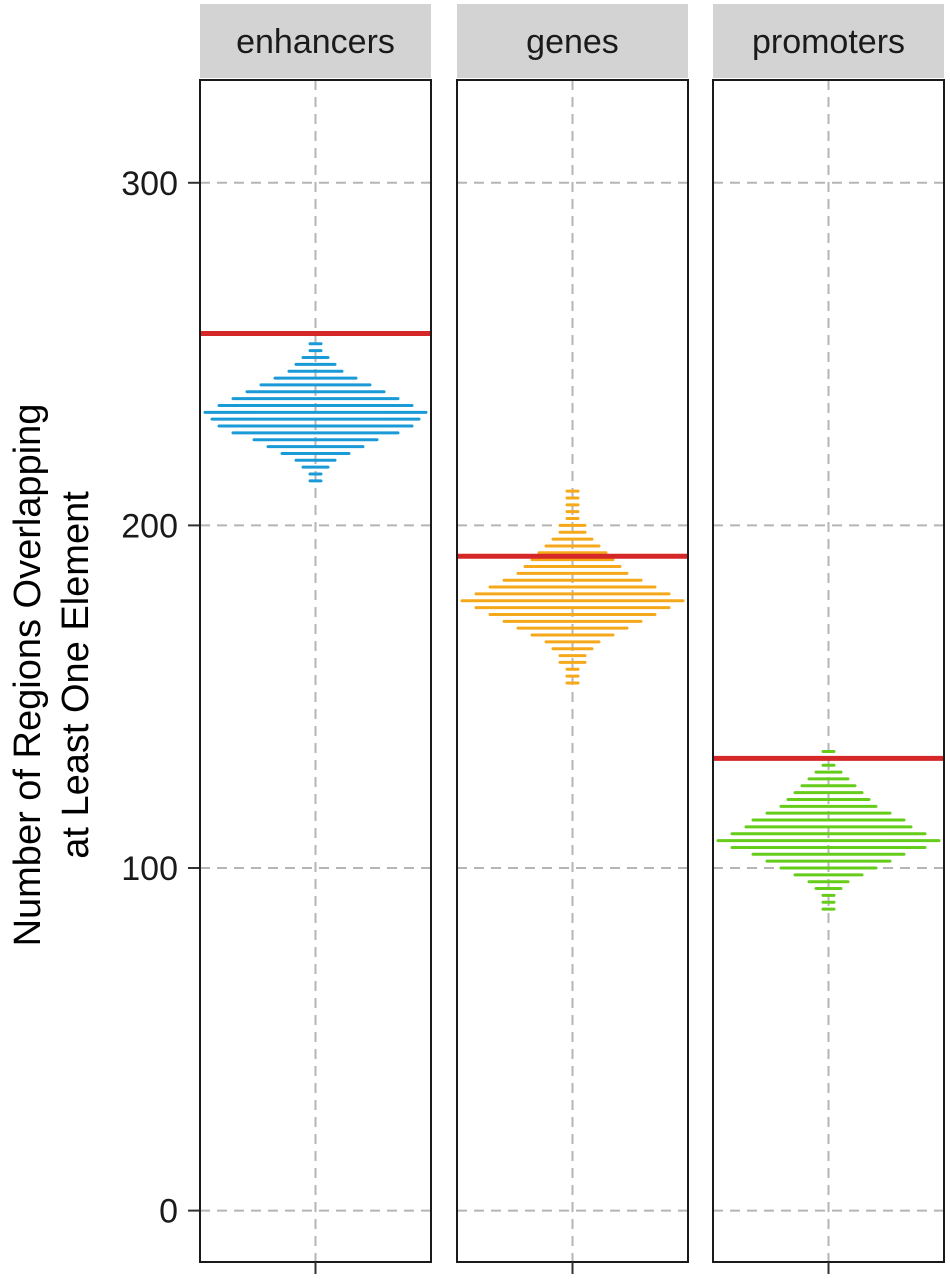 This screenshot has height=1280, width=950. What do you see at coordinates (168, 1212) in the screenshot?
I see `y-tick-label: 0` at bounding box center [168, 1212].